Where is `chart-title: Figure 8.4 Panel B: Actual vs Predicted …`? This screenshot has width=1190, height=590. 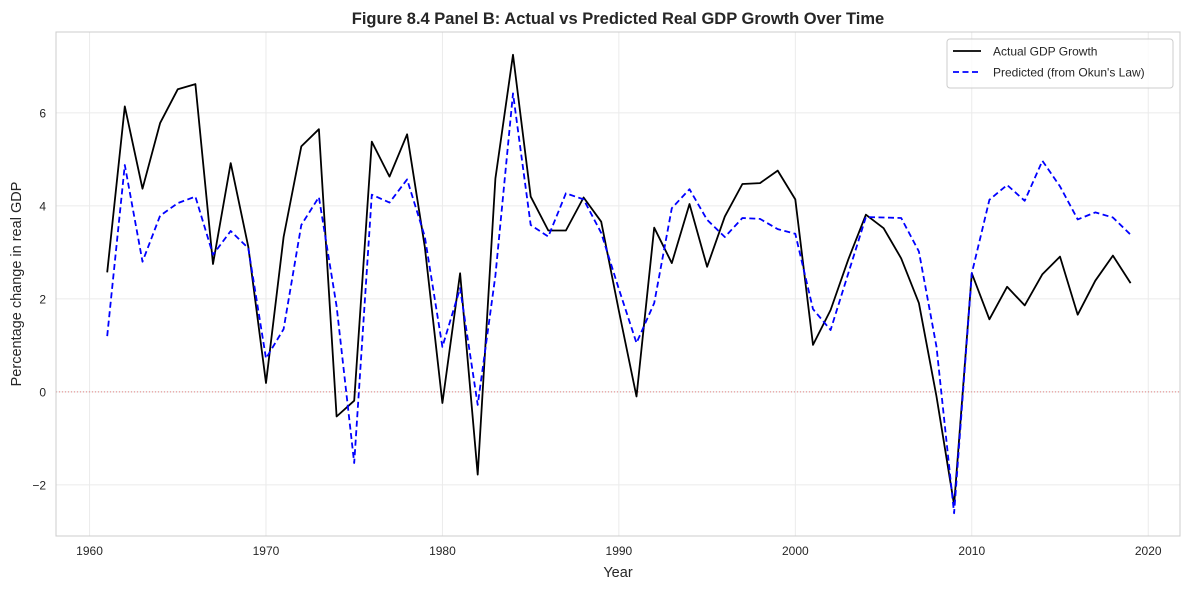 chart-title: Figure 8.4 Panel B: Actual vs Predicted … is located at coordinates (618, 19).